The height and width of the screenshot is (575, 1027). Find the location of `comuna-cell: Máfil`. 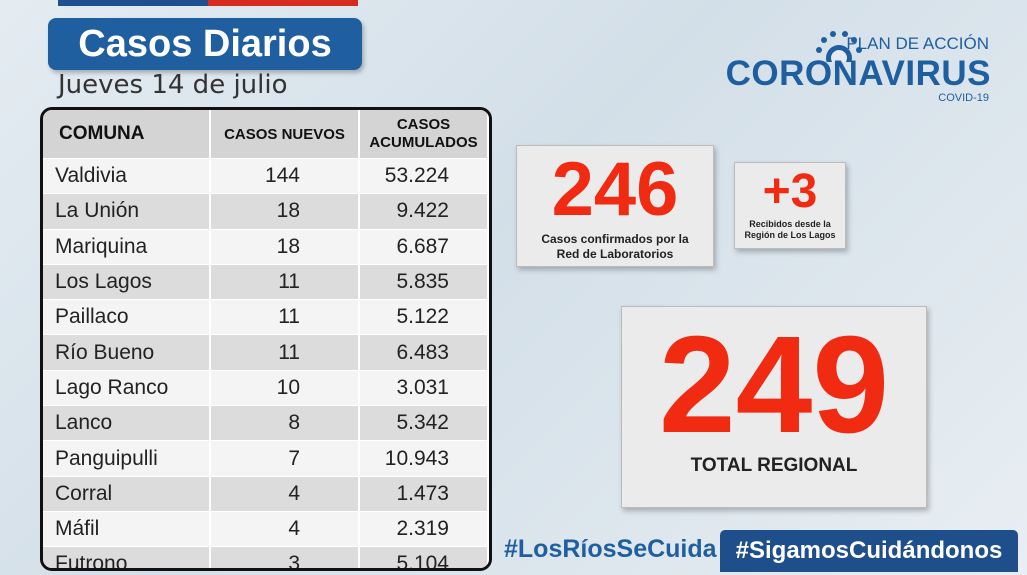

comuna-cell: Máfil is located at coordinates (127, 528).